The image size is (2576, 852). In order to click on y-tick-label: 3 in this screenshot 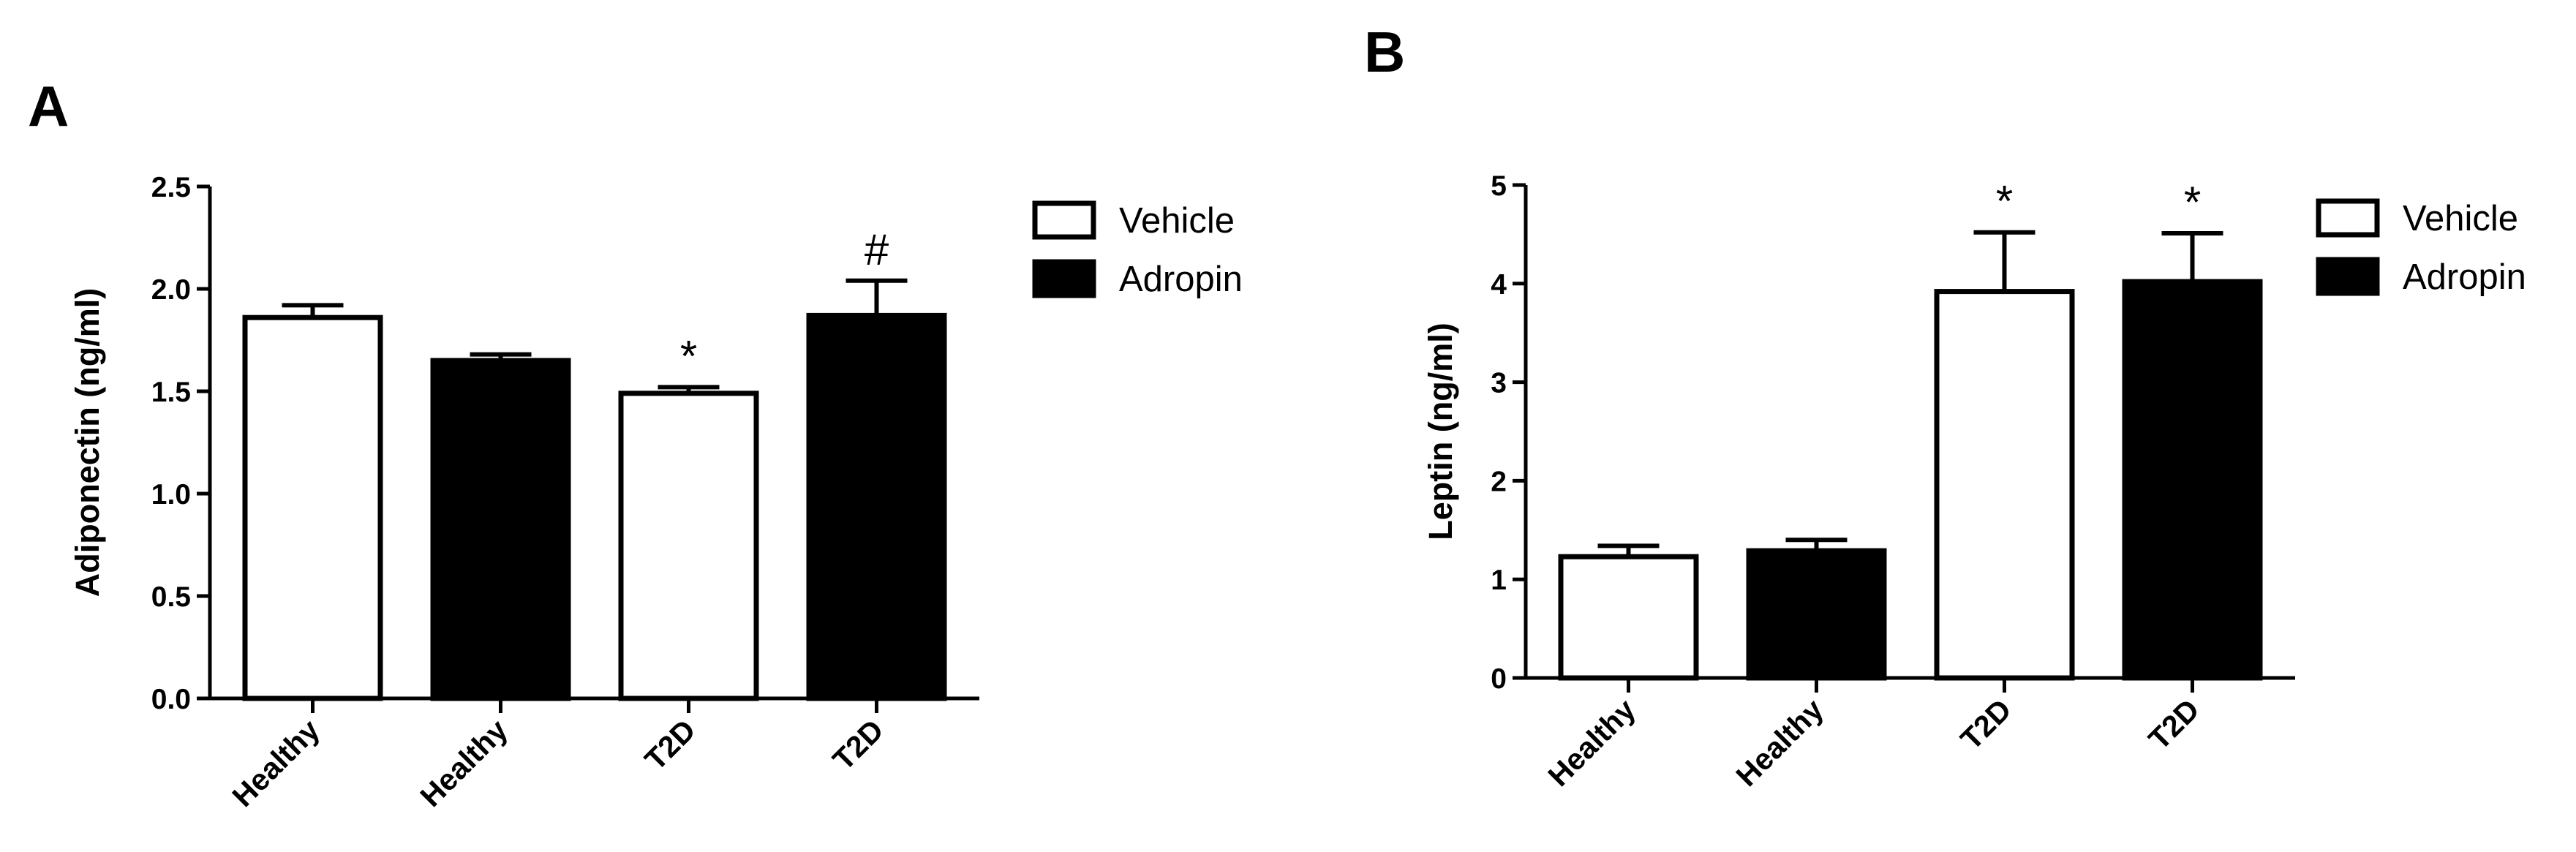, I will do `click(1499, 383)`.